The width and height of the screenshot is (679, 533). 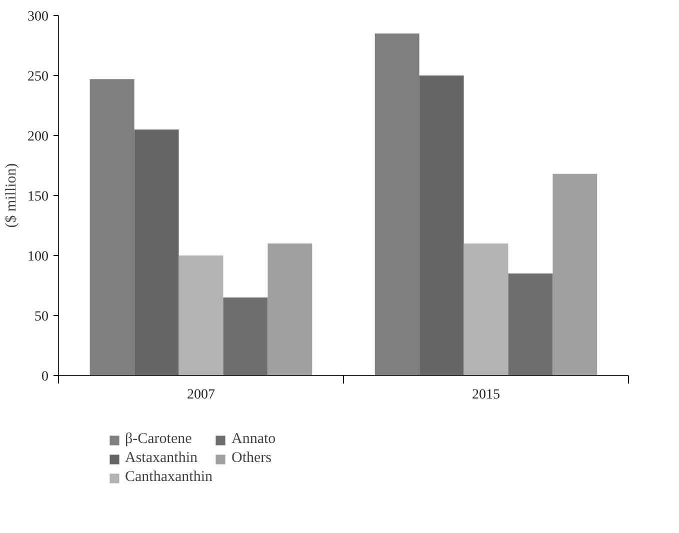 What do you see at coordinates (45, 377) in the screenshot?
I see `y-tick-label: 0` at bounding box center [45, 377].